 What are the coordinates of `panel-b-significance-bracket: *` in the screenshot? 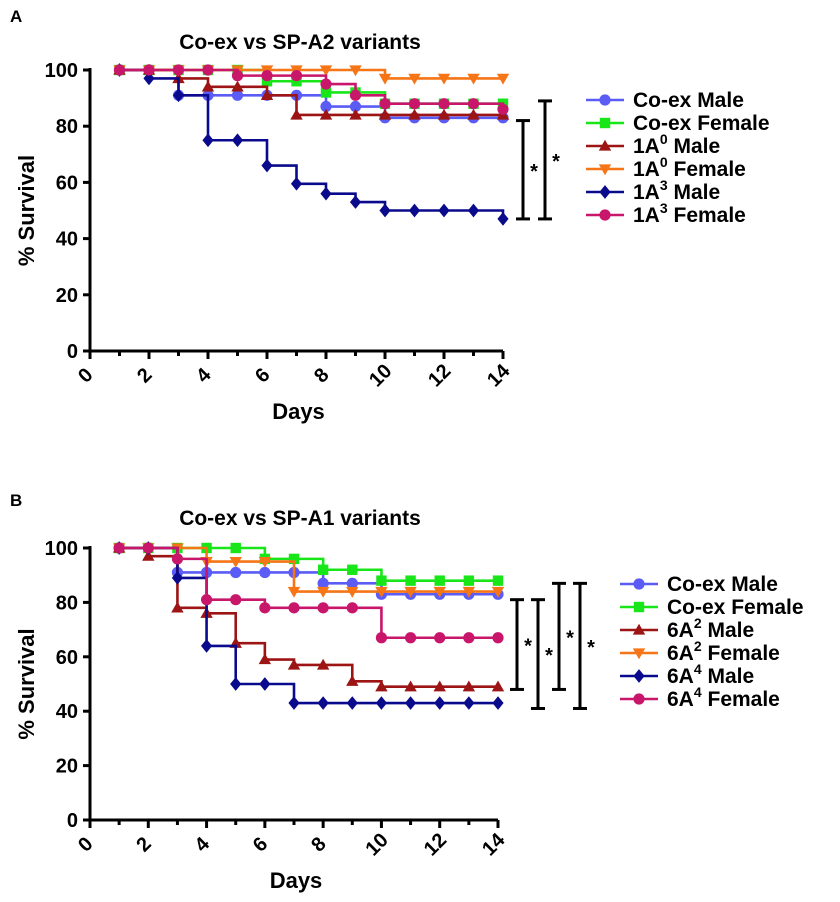 It's located at (584, 645).